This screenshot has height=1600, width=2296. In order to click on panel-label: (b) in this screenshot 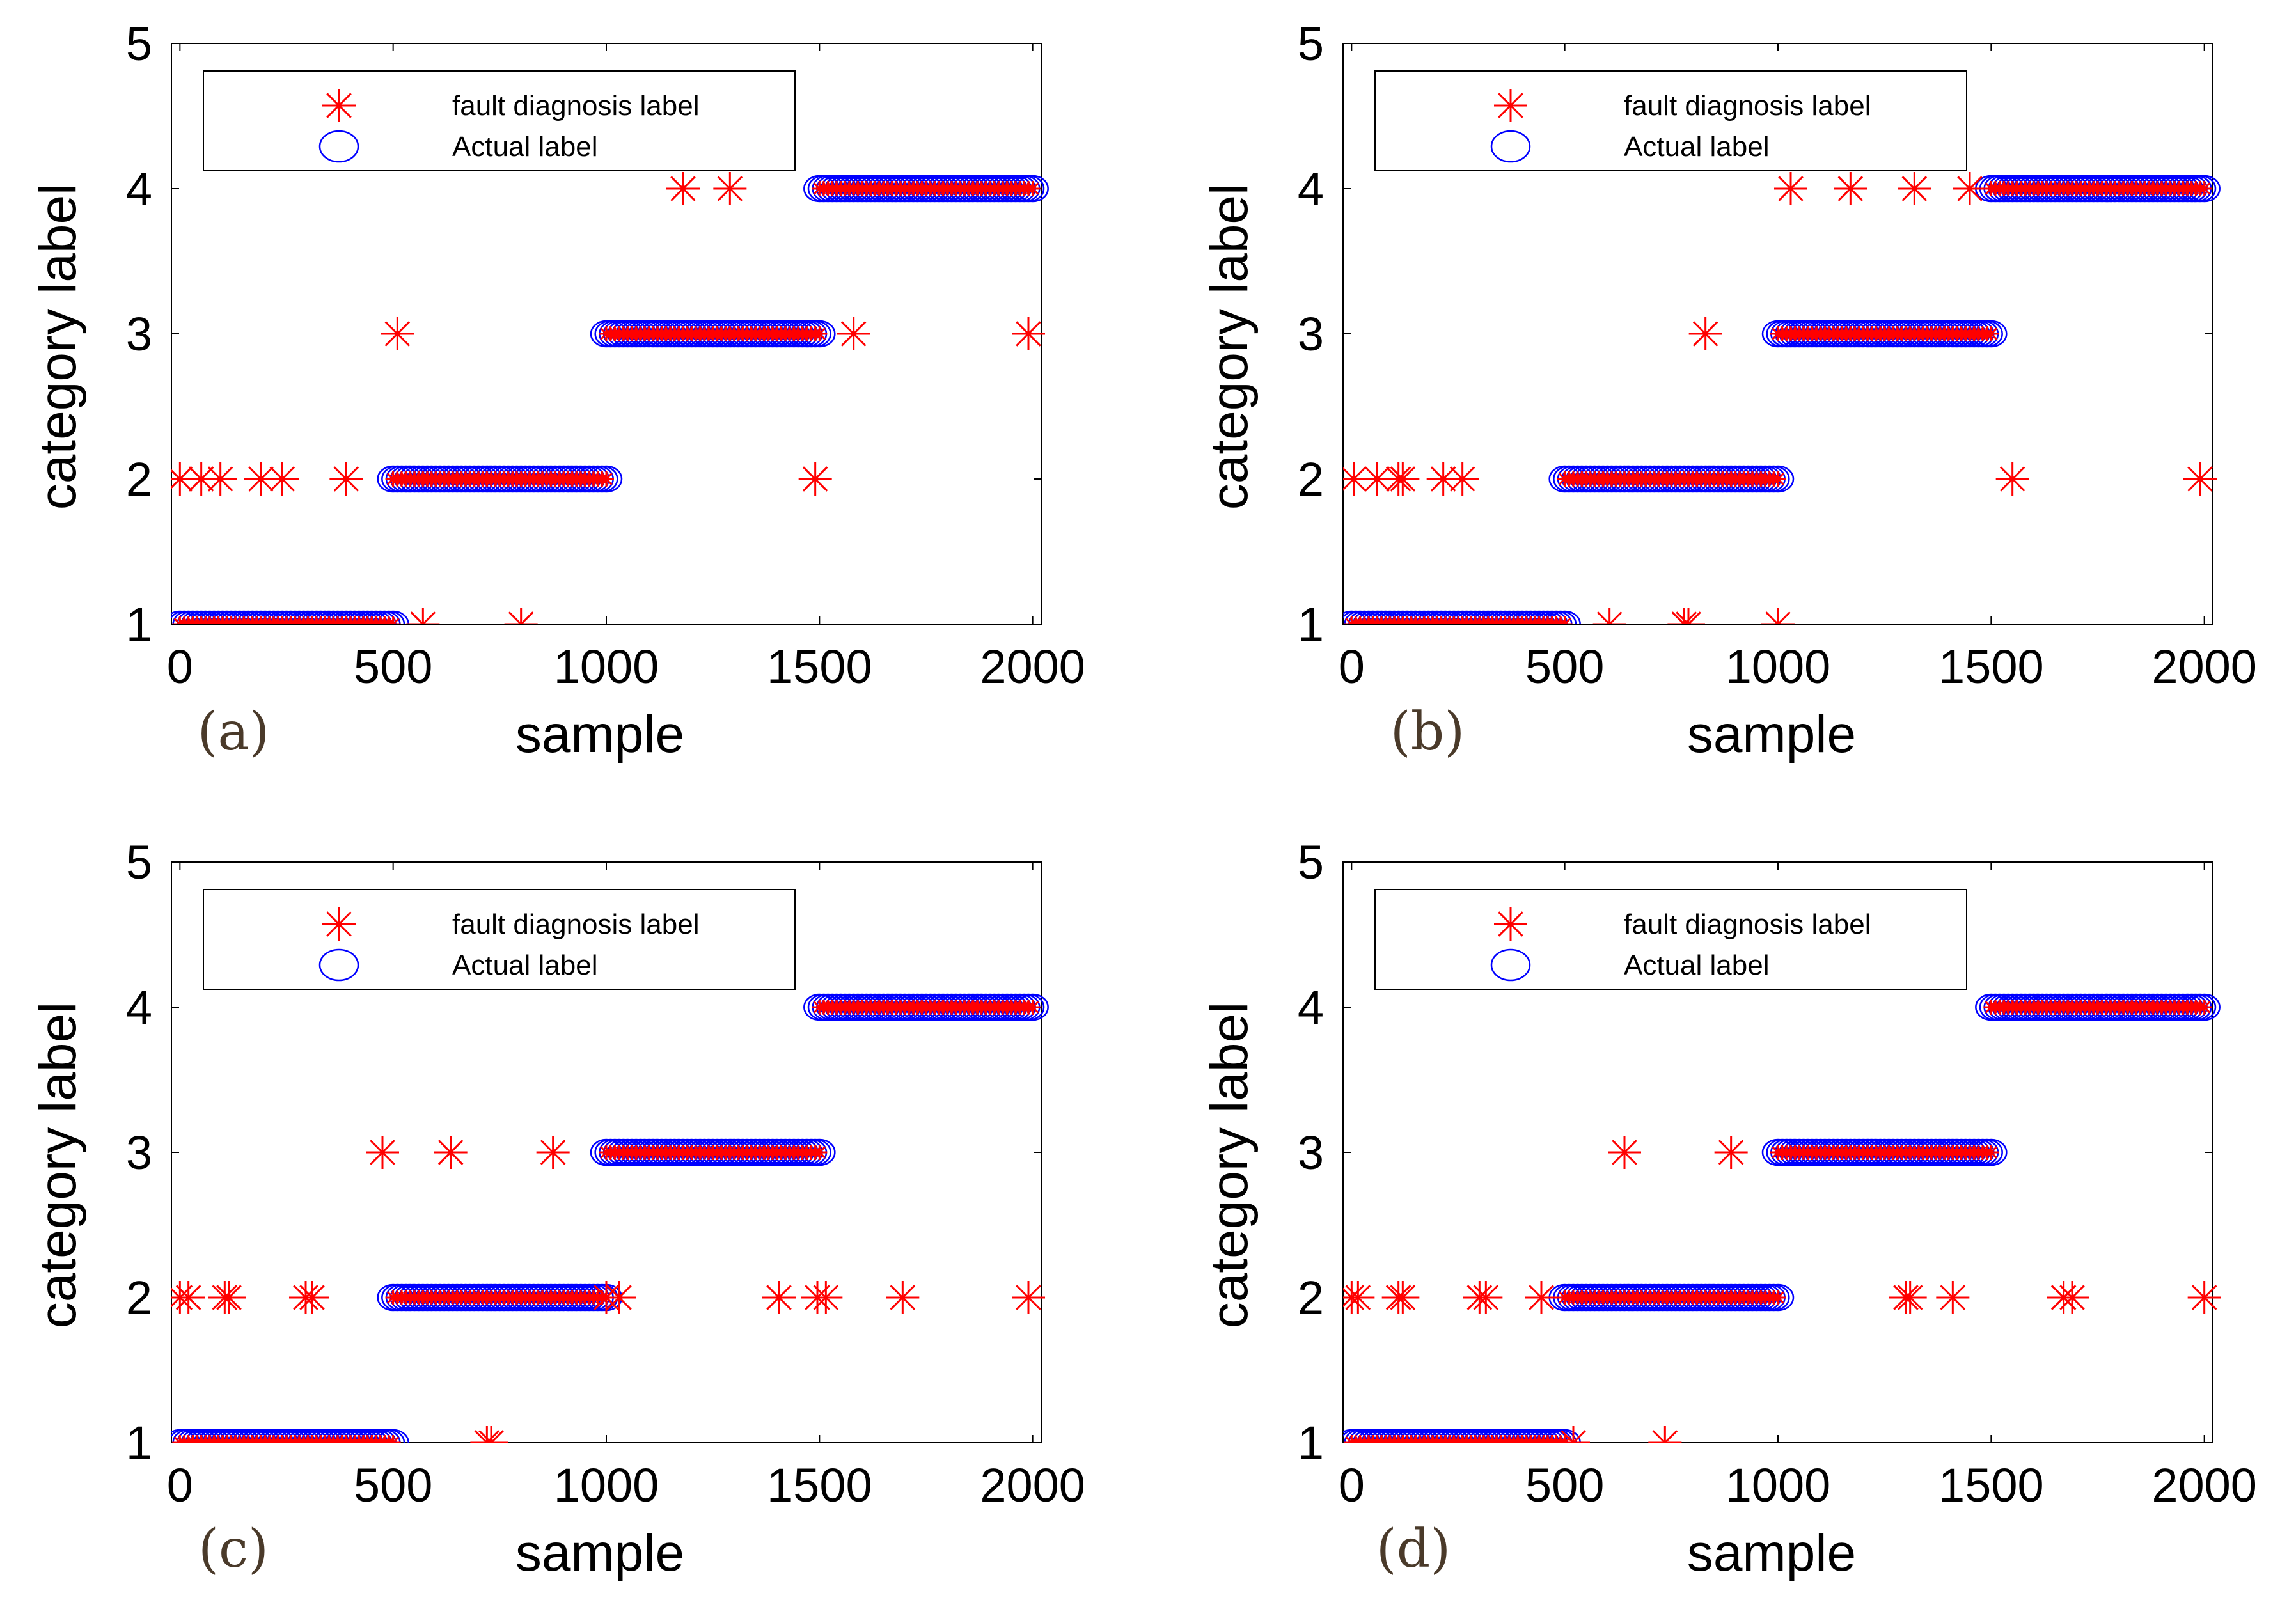, I will do `click(1427, 732)`.